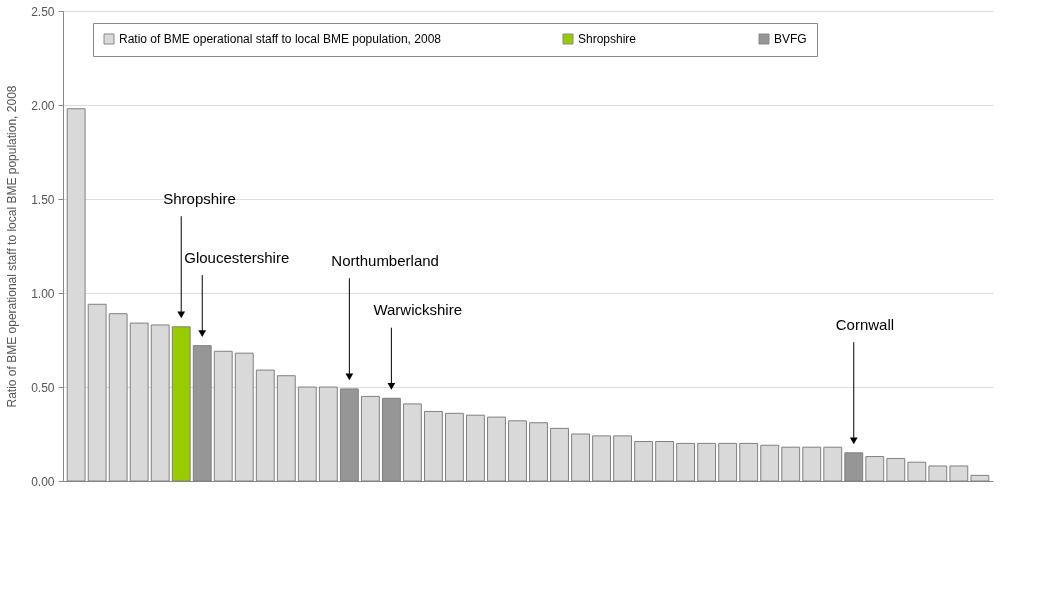  Describe the element at coordinates (865, 324) in the screenshot. I see `annotation: Cornwall` at that location.